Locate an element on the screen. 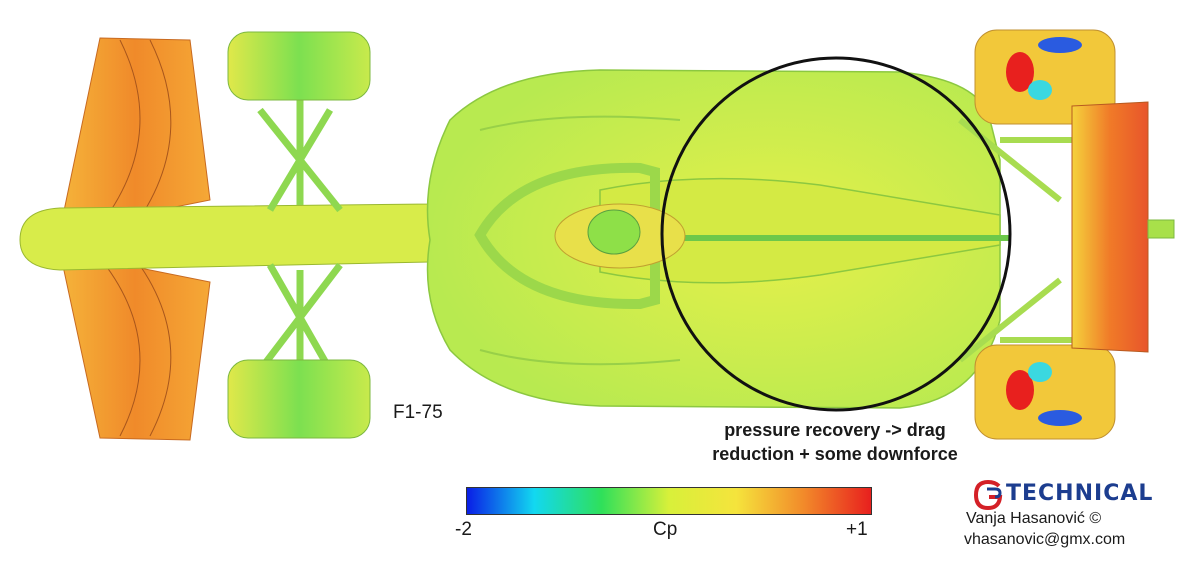 This screenshot has width=1200, height=561. author-email: vhasanovic@gmx.com is located at coordinates (1045, 539).